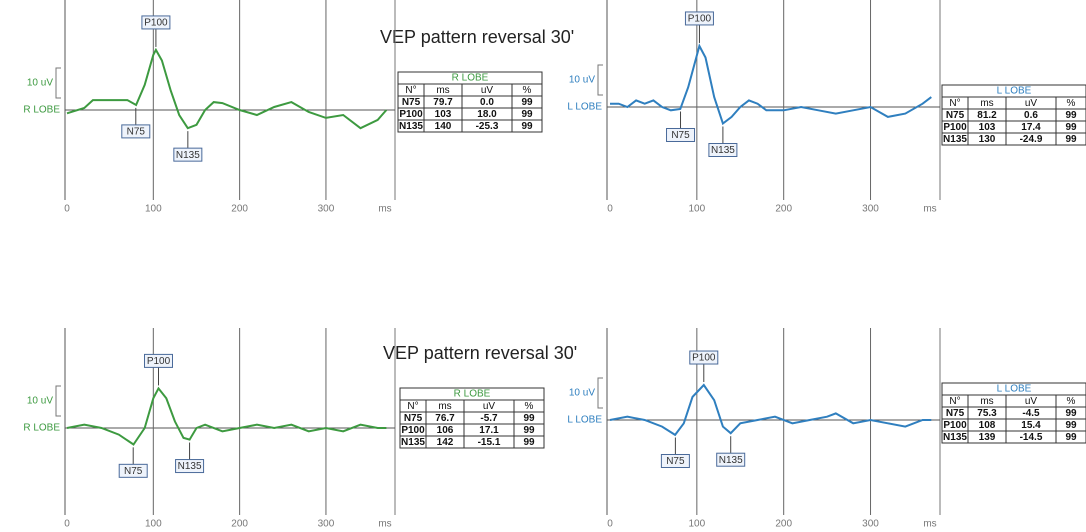 This screenshot has width=1086, height=532. Describe the element at coordinates (987, 139) in the screenshot. I see `table-cell: 130` at that location.